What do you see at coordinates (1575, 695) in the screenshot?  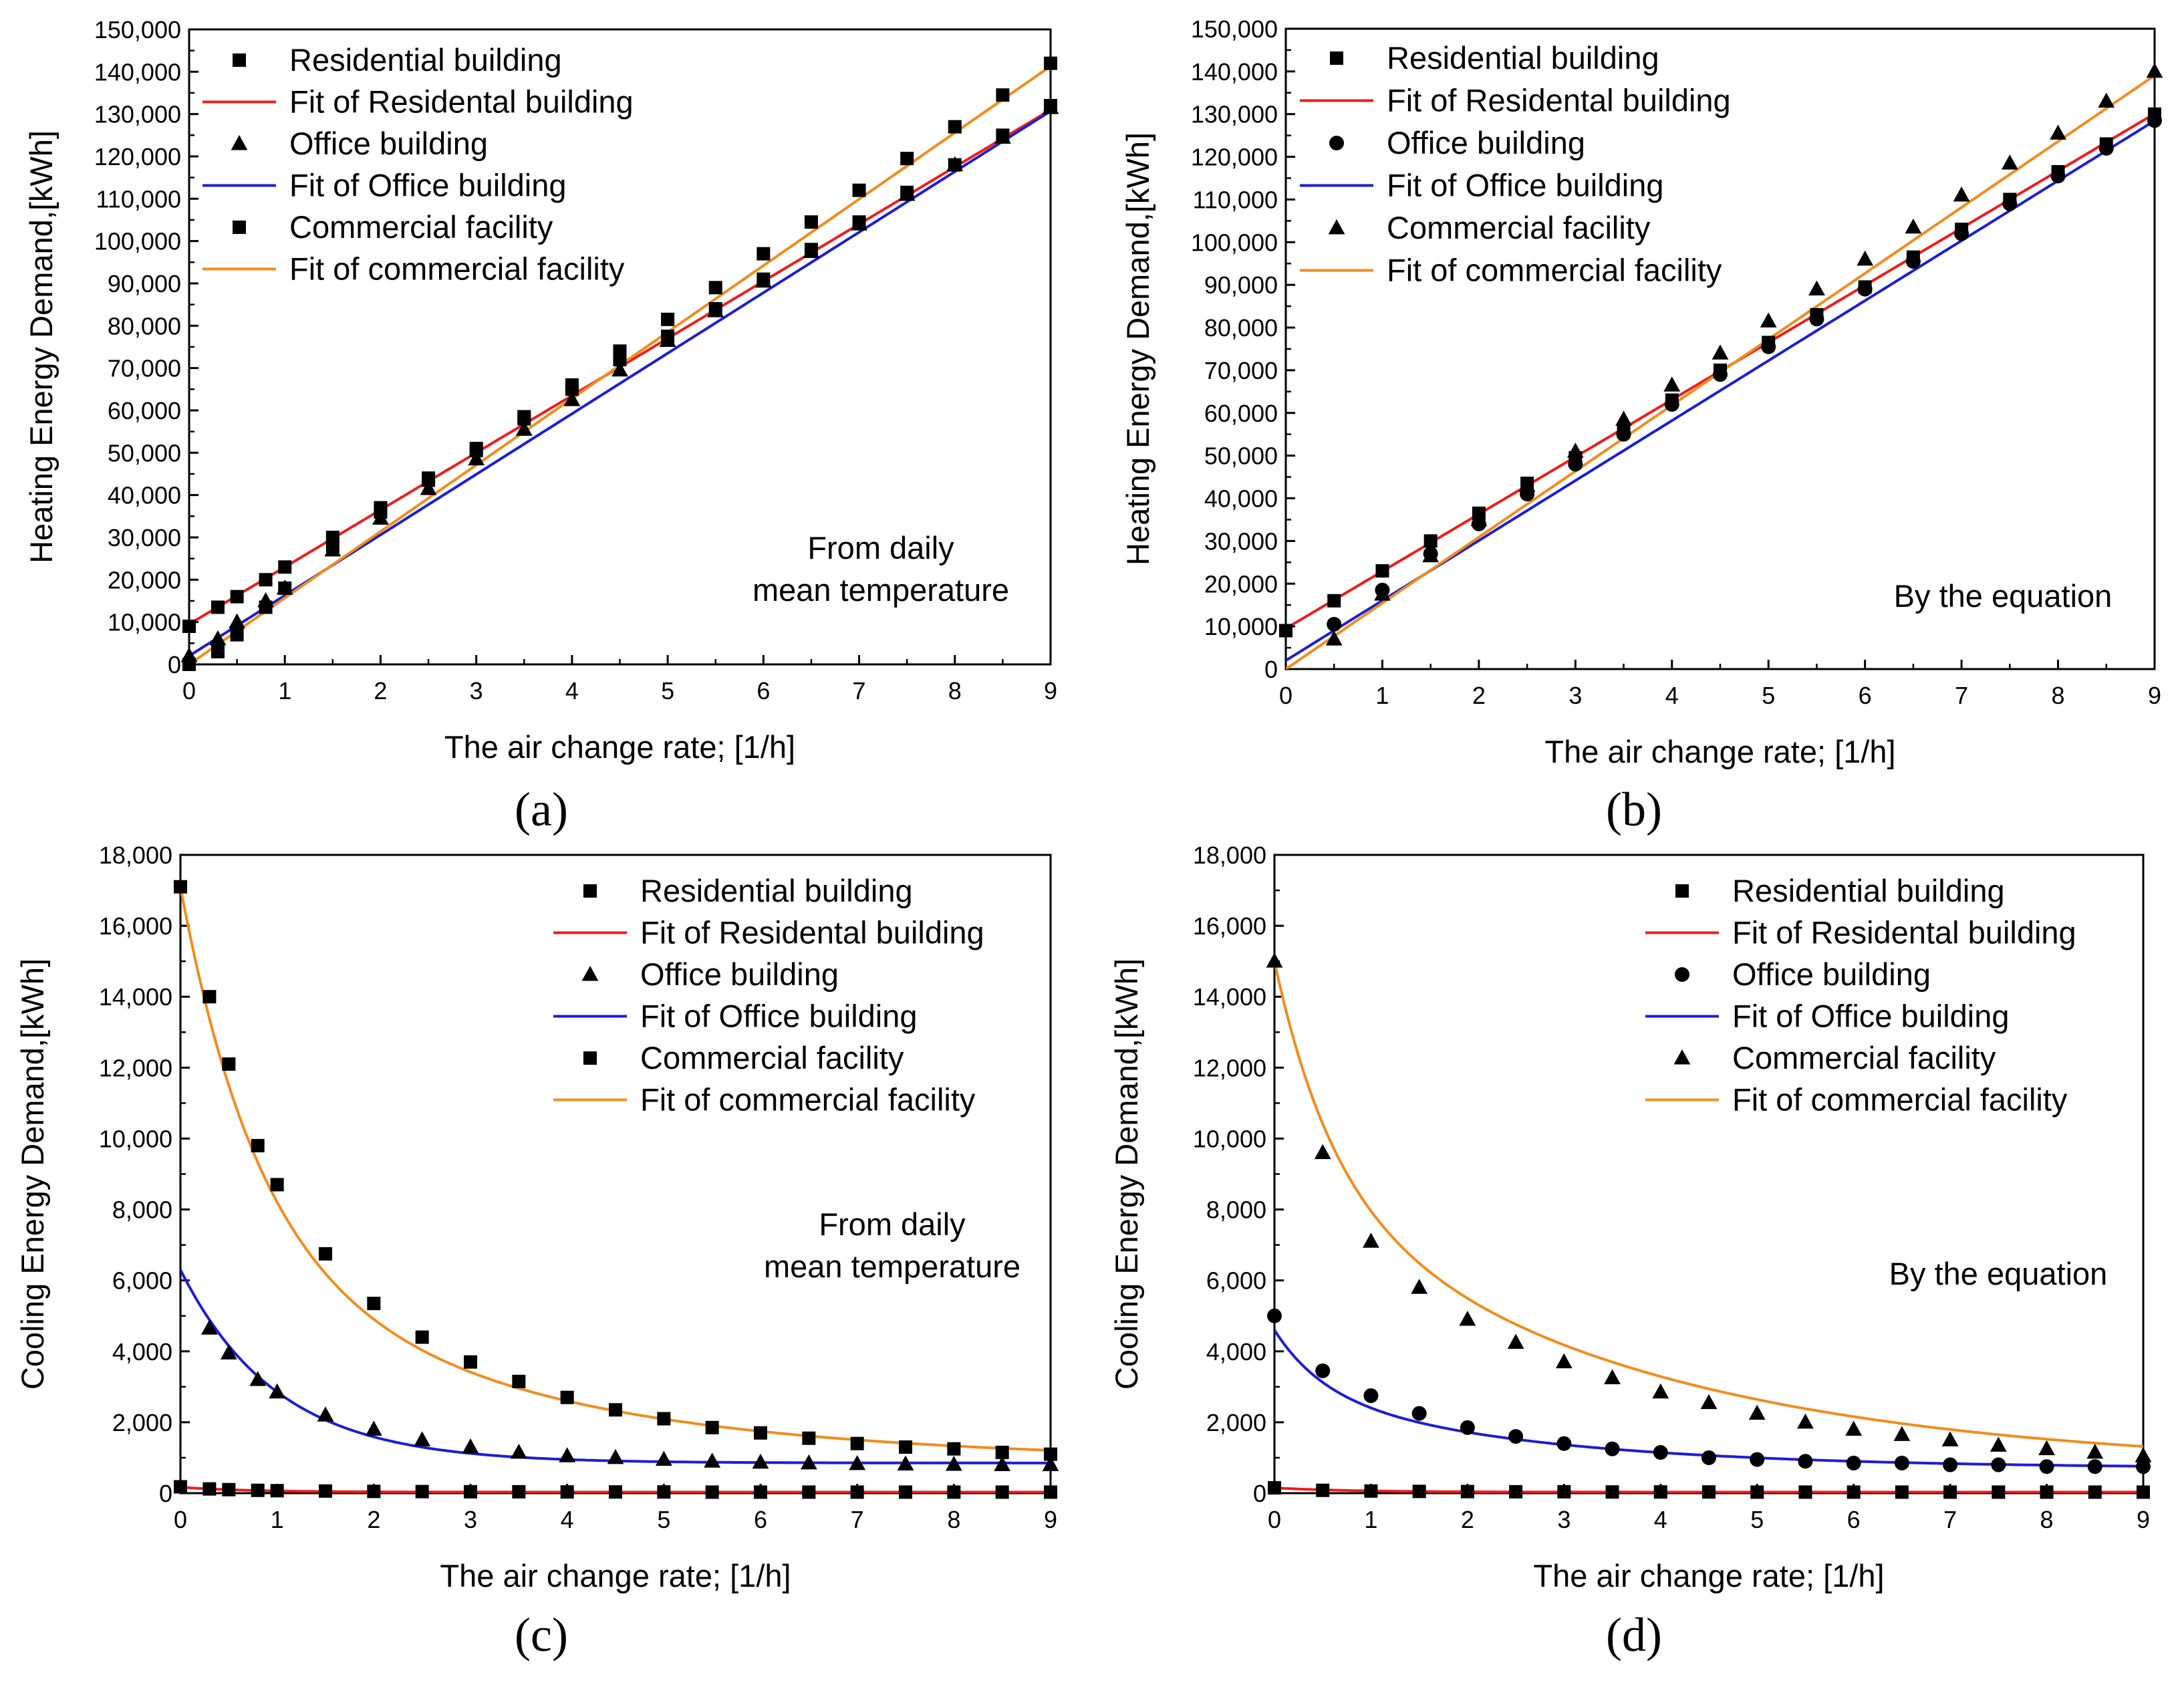 I see `x-tick-label: 3` at bounding box center [1575, 695].